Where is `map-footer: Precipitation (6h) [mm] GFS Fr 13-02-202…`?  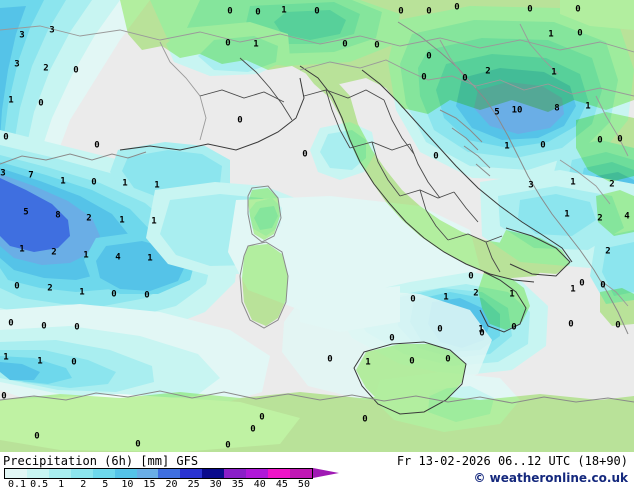 map-footer: Precipitation (6h) [mm] GFS Fr 13-02-202… is located at coordinates (317, 471).